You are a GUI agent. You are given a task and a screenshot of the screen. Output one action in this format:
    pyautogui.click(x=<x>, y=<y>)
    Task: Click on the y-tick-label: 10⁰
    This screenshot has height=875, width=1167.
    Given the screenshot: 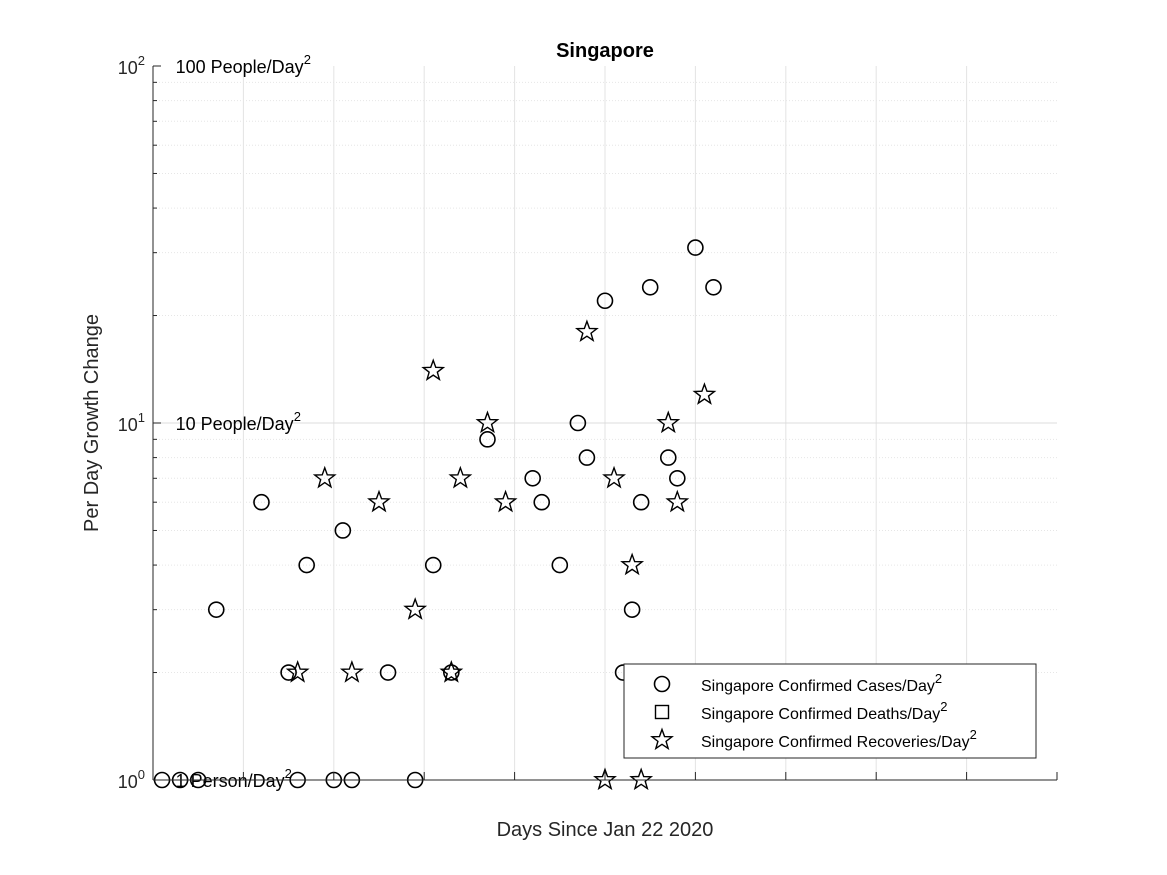 What is the action you would take?
    pyautogui.click(x=131, y=779)
    